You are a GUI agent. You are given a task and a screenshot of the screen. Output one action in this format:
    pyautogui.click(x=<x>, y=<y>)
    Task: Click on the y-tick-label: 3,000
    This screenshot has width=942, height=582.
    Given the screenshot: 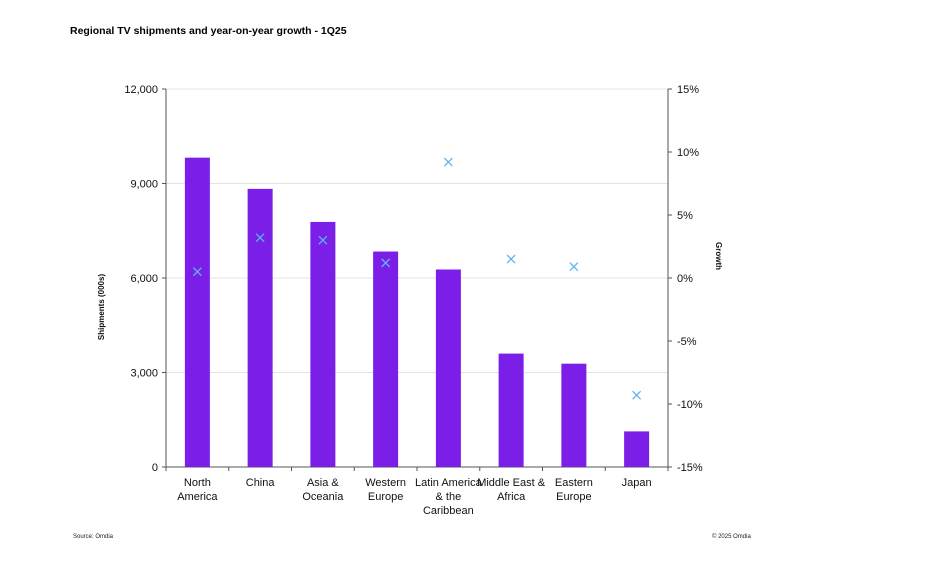 What is the action you would take?
    pyautogui.click(x=144, y=374)
    